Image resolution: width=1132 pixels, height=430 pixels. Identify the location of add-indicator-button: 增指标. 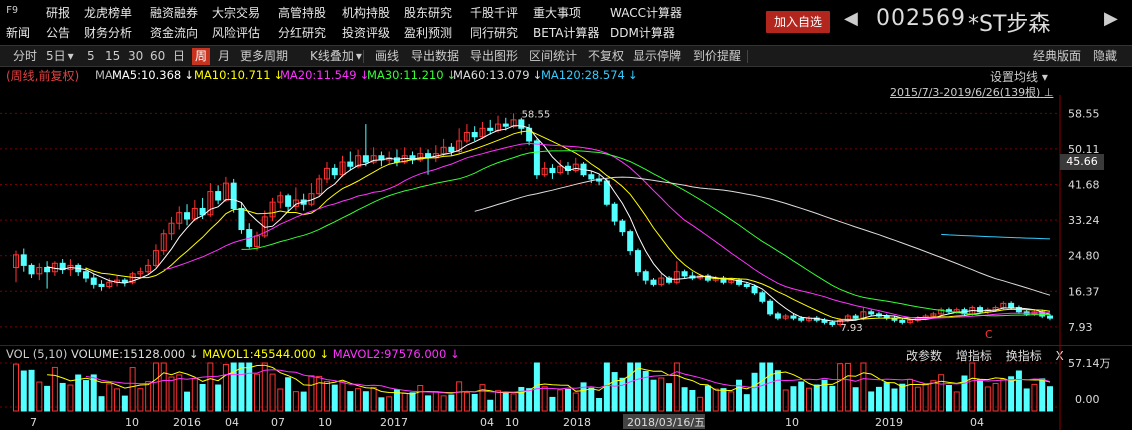
(973, 356).